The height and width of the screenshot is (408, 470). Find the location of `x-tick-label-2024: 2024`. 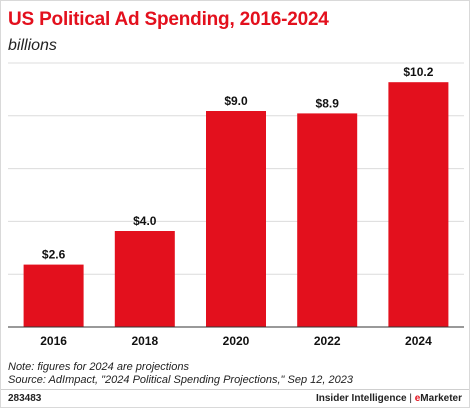

x-tick-label-2024: 2024 is located at coordinates (418, 341).